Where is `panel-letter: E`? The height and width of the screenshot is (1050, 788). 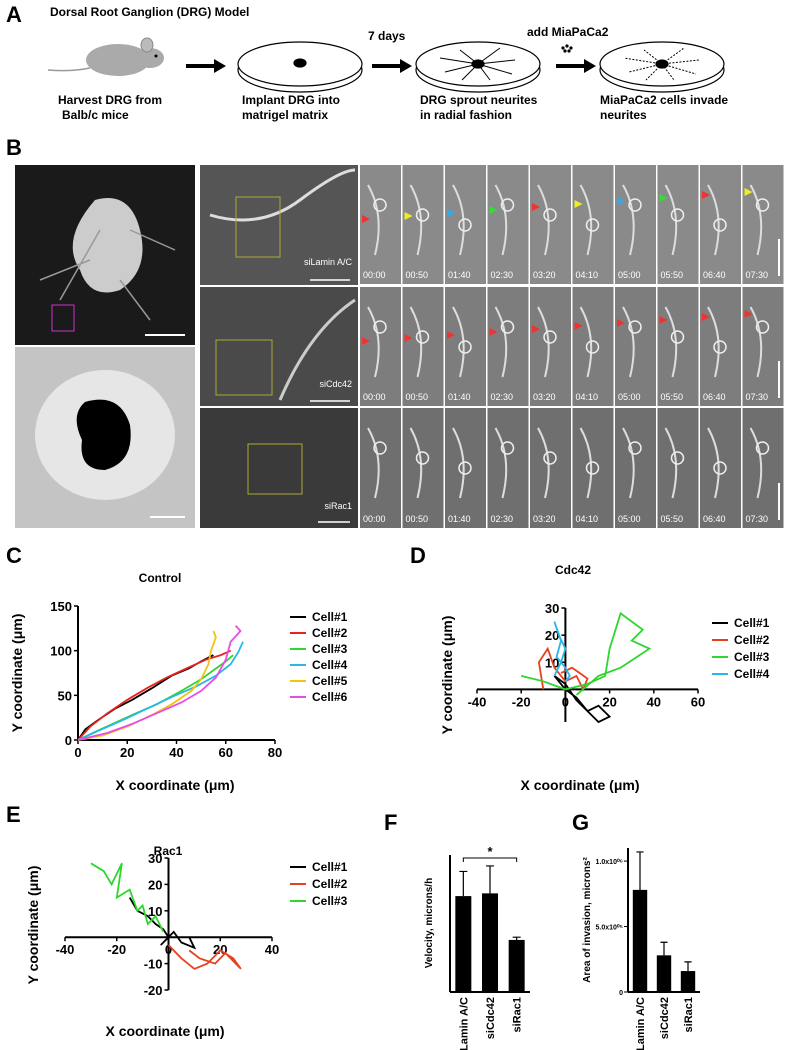 panel-letter: E is located at coordinates (13, 814).